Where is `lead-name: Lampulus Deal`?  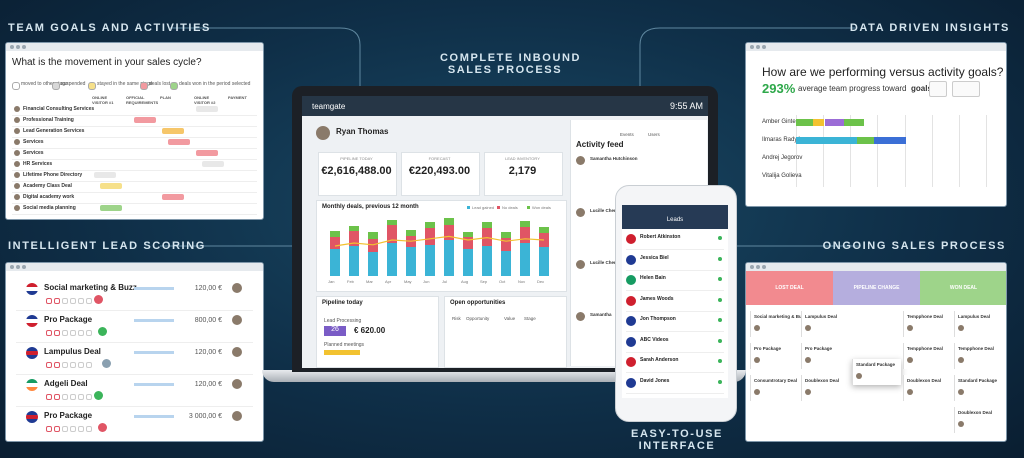 lead-name: Lampulus Deal is located at coordinates (72, 351).